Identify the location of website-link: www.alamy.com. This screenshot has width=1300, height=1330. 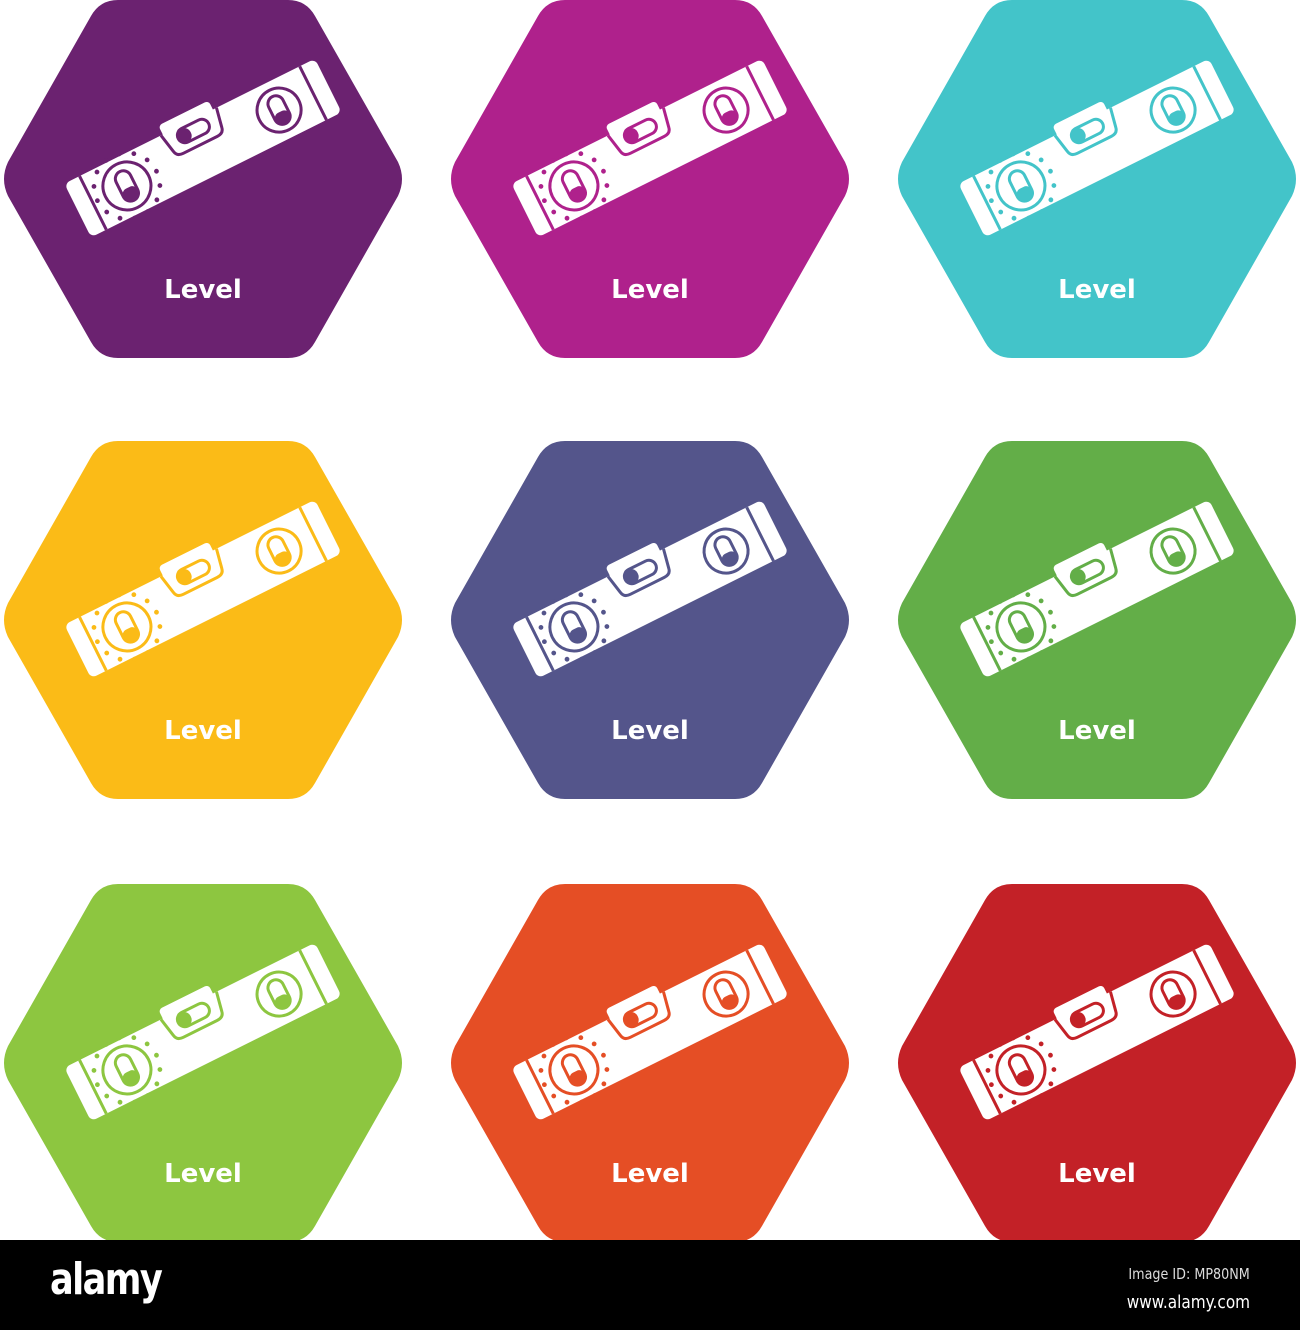
(1188, 1302).